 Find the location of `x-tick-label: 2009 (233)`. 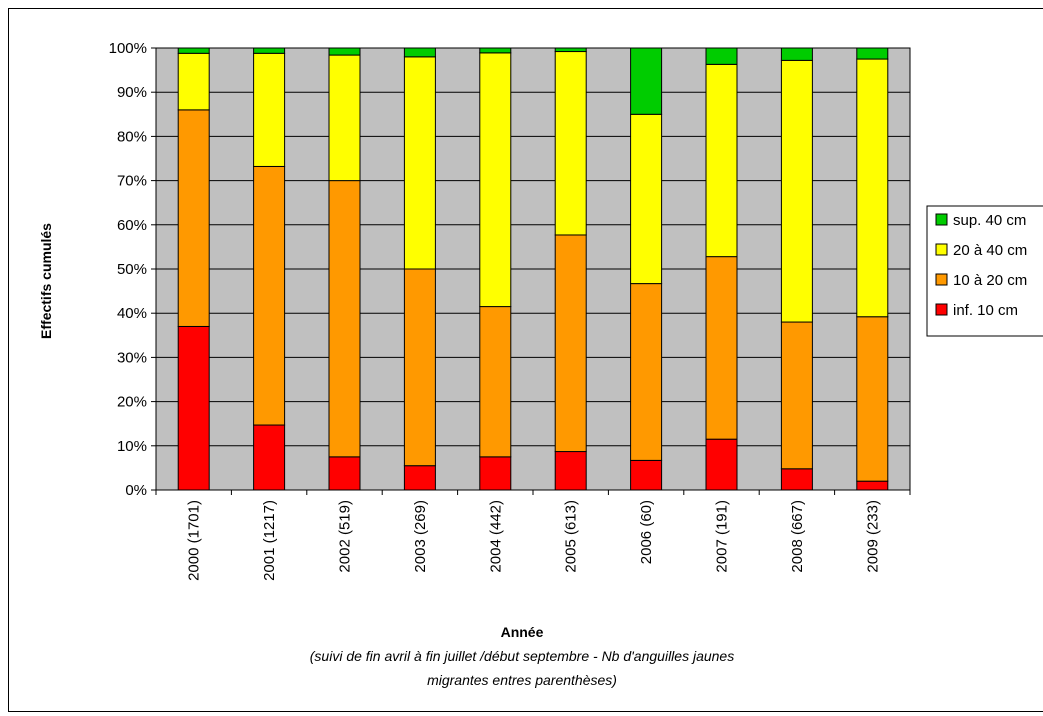

x-tick-label: 2009 (233) is located at coordinates (872, 536).